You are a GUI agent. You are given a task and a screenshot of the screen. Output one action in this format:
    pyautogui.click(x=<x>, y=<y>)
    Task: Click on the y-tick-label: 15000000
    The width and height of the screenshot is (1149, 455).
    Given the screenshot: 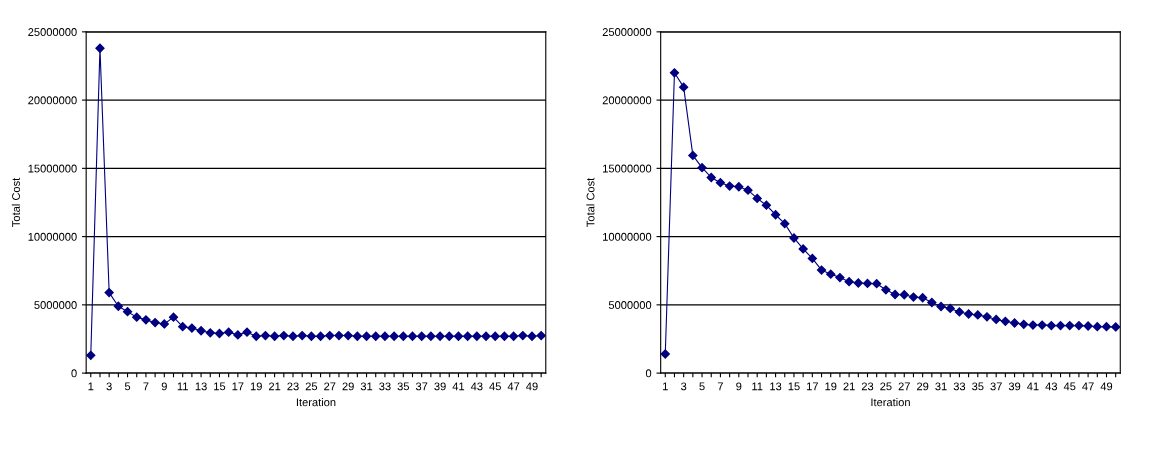 What is the action you would take?
    pyautogui.click(x=52, y=168)
    